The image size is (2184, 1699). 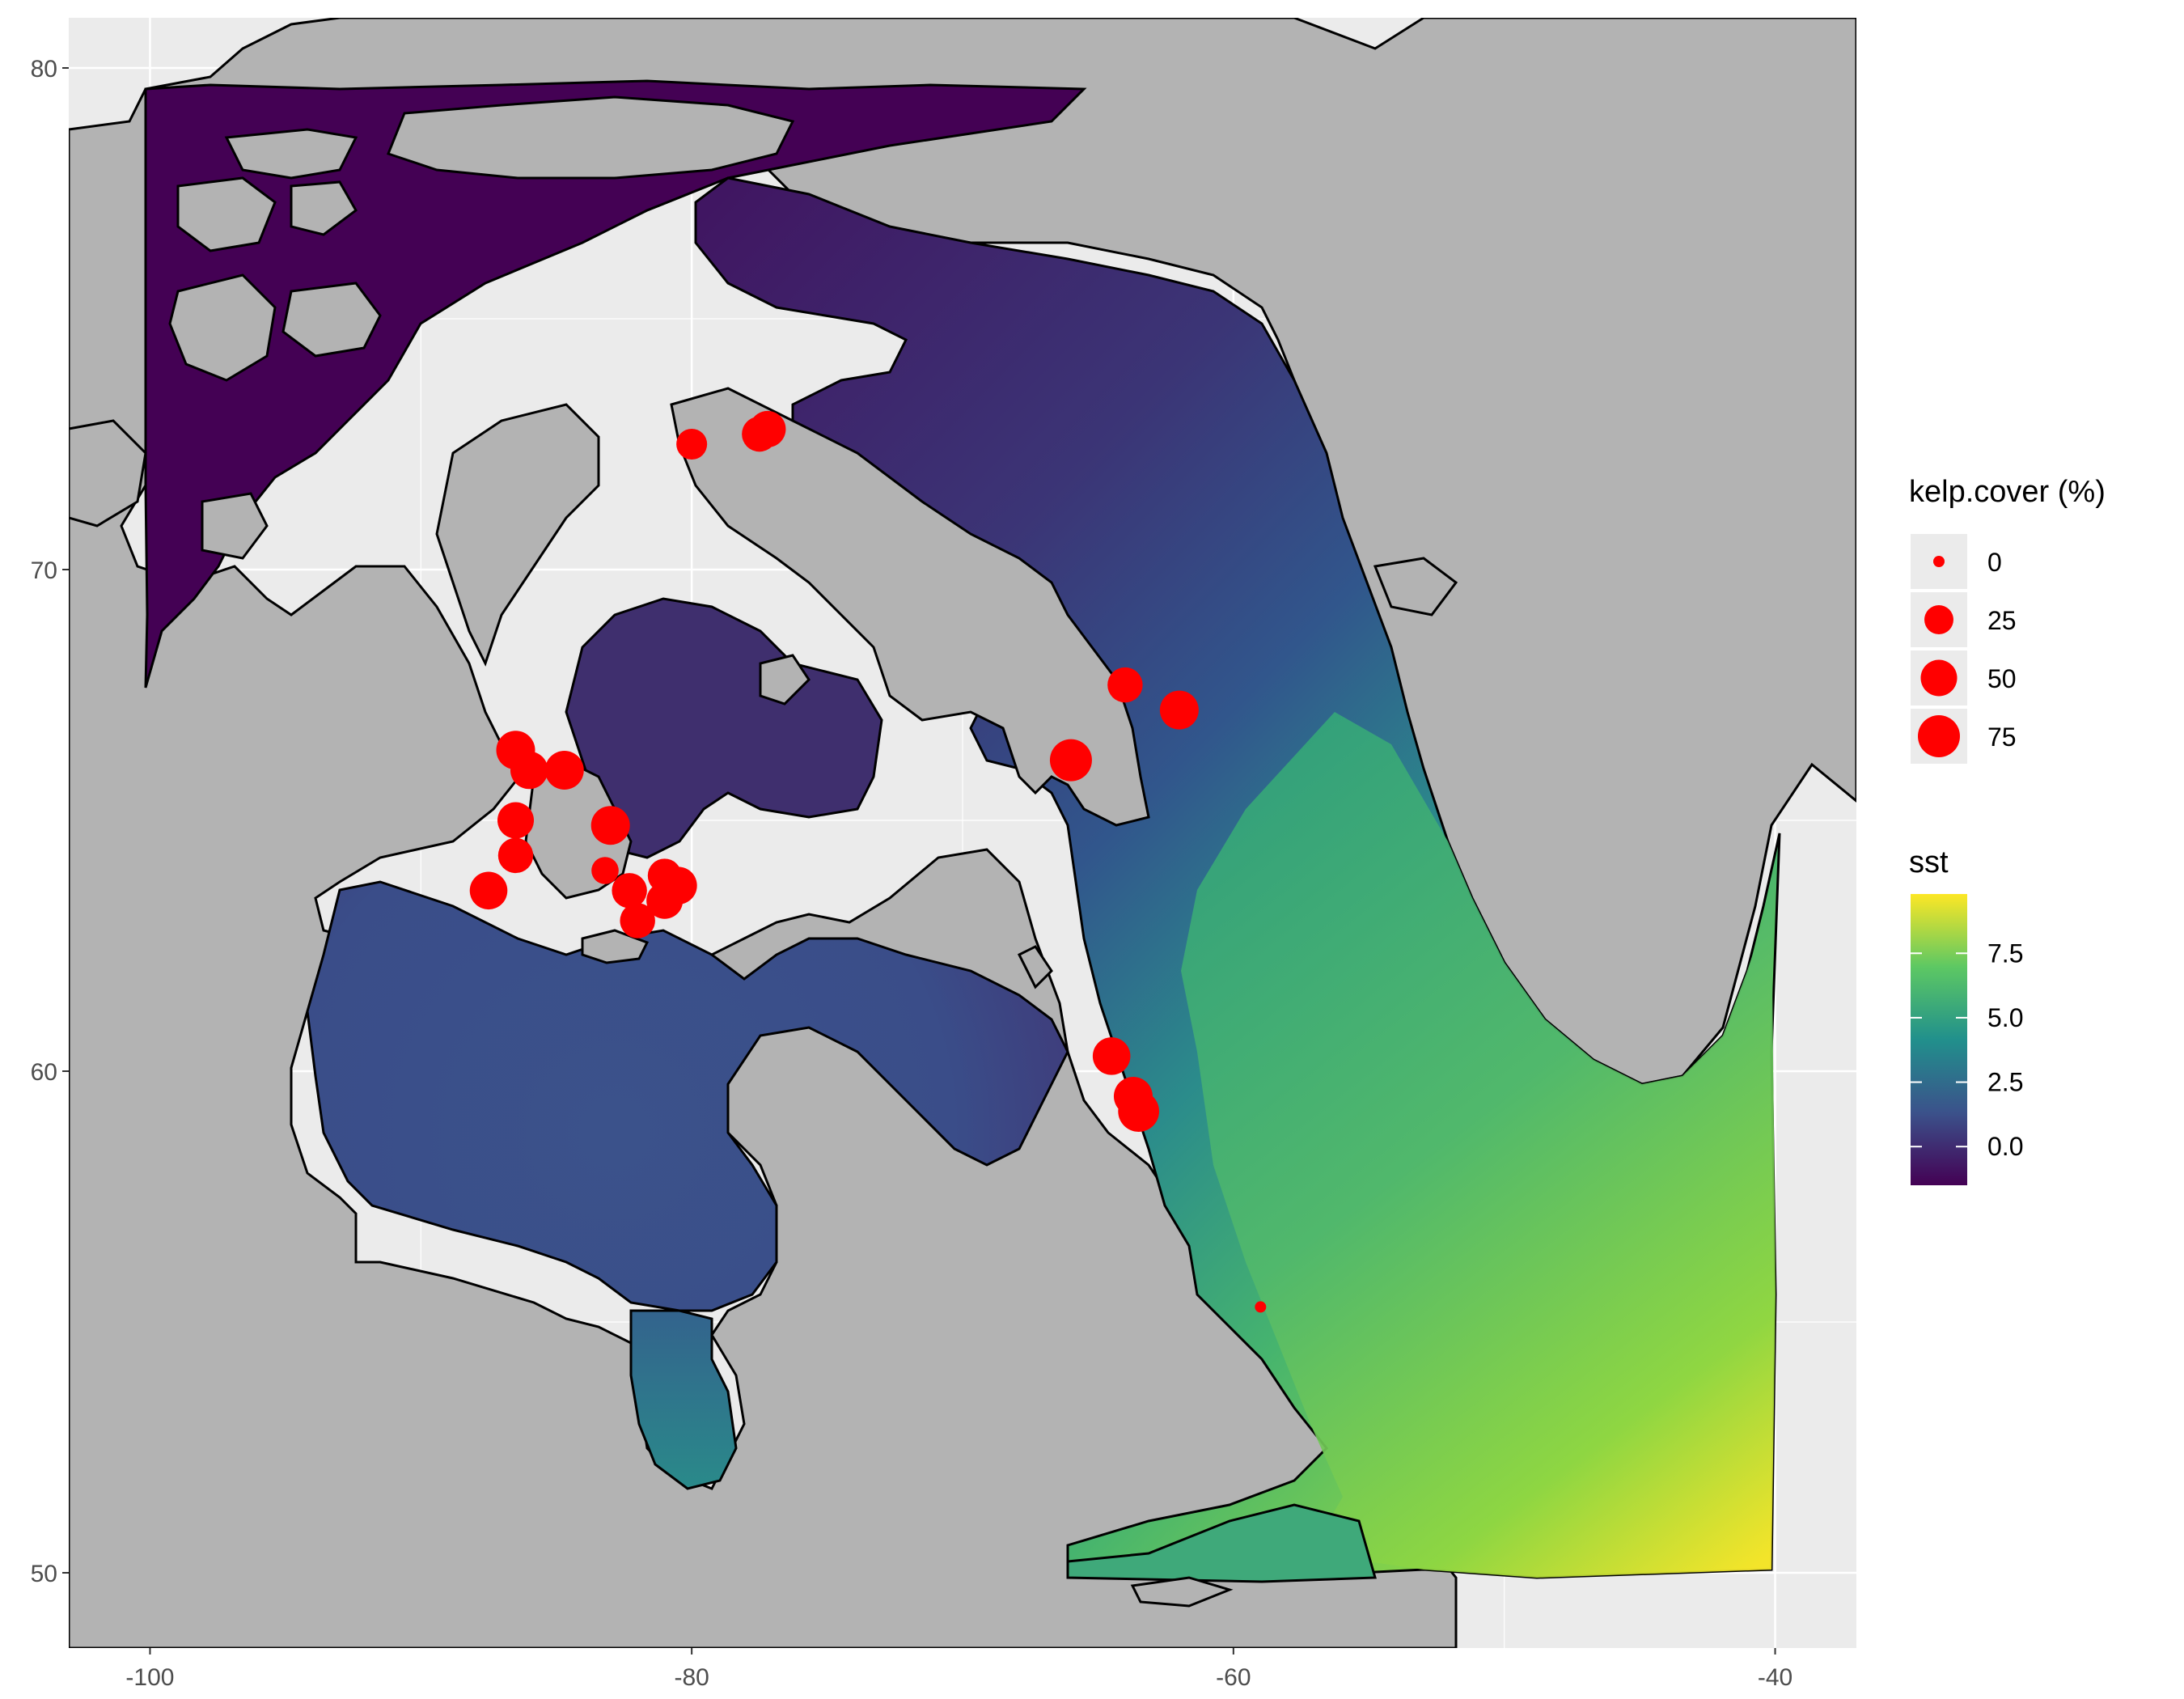 What do you see at coordinates (2002, 737) in the screenshot?
I see `size-legend-label: 75` at bounding box center [2002, 737].